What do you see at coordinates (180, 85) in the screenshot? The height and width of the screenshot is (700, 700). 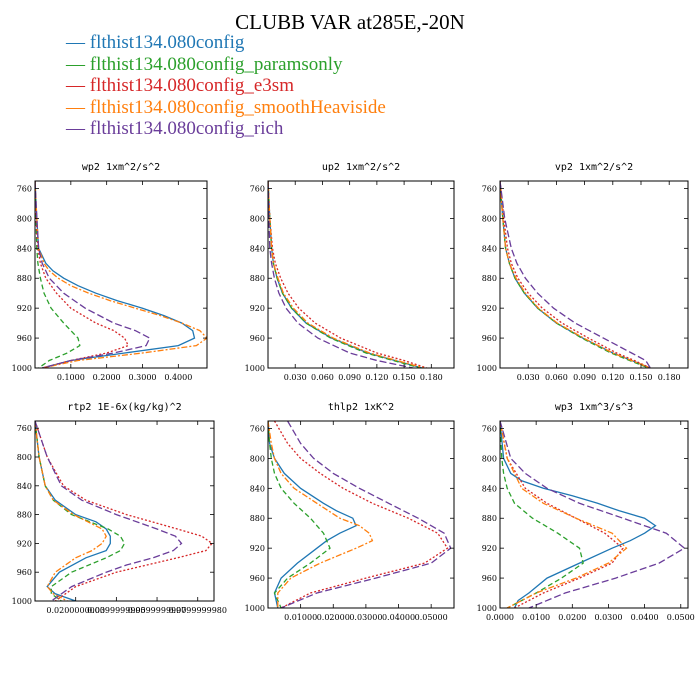 I see `legend-item: — flthist134.080config_e3sm` at bounding box center [180, 85].